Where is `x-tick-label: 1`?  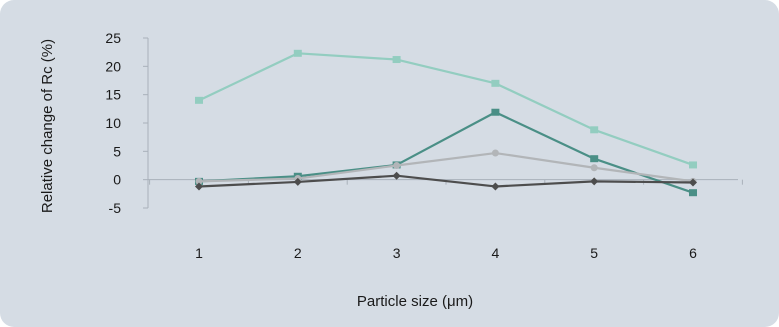 x-tick-label: 1 is located at coordinates (199, 253).